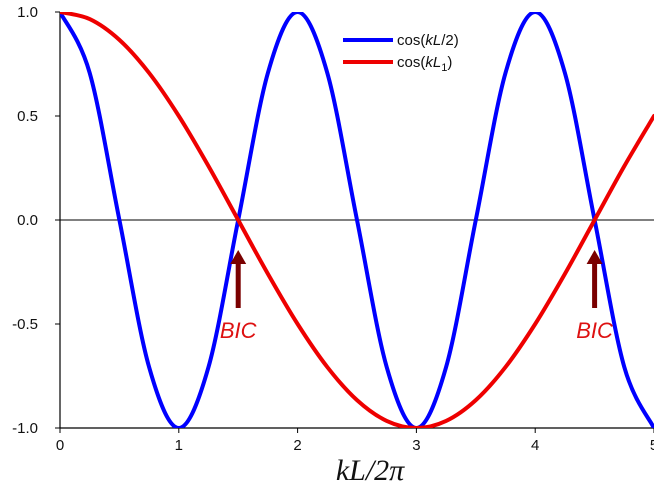  Describe the element at coordinates (25, 324) in the screenshot. I see `y-tick-label: -0.5` at that location.